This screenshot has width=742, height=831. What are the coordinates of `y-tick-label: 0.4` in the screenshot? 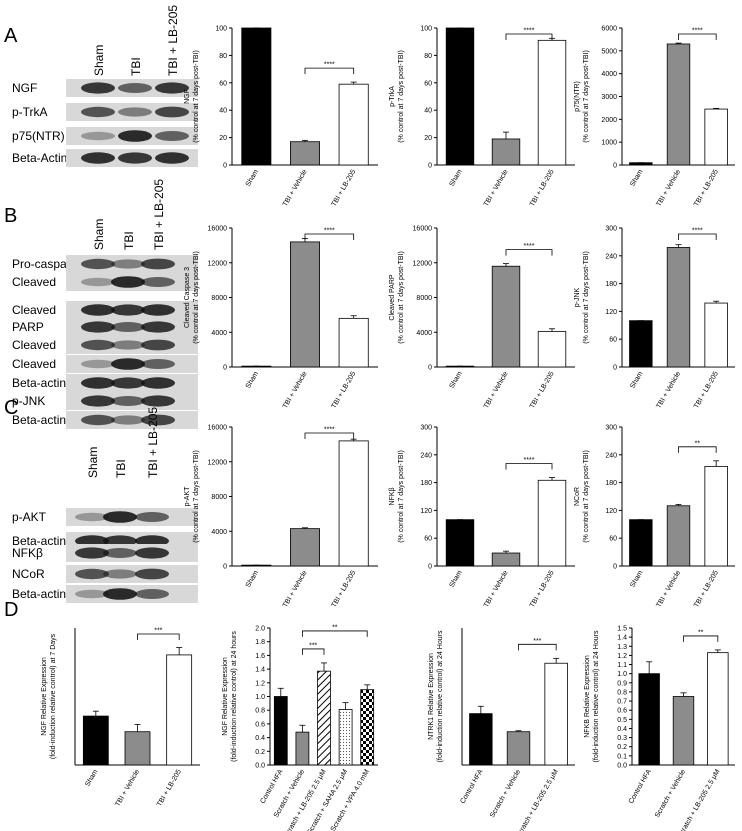 It's located at (260, 738).